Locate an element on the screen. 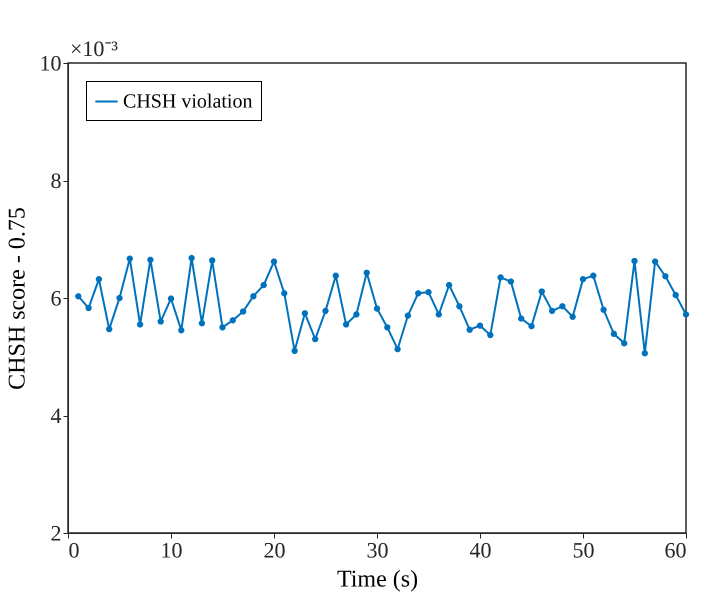 The image size is (727, 596). x-tick-label: 10 is located at coordinates (171, 550).